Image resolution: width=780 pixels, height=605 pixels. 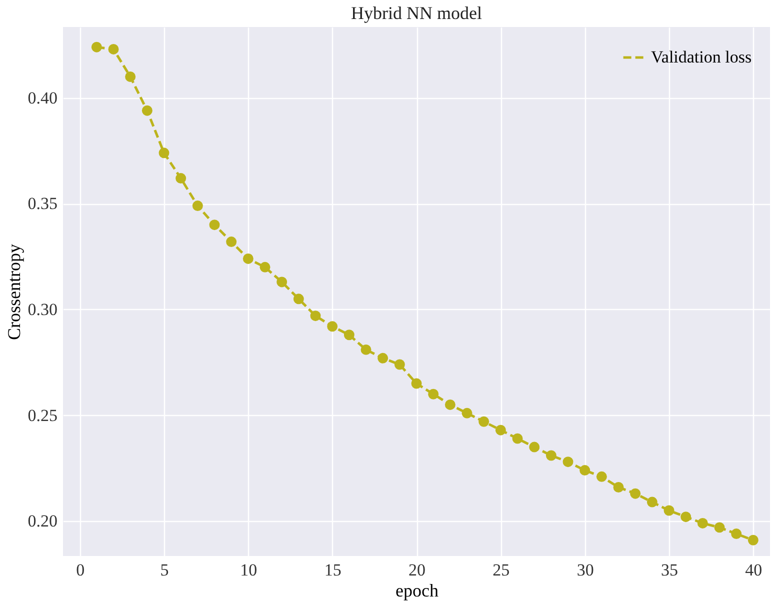 I want to click on y-tick-label: 0.25, so click(x=43, y=415).